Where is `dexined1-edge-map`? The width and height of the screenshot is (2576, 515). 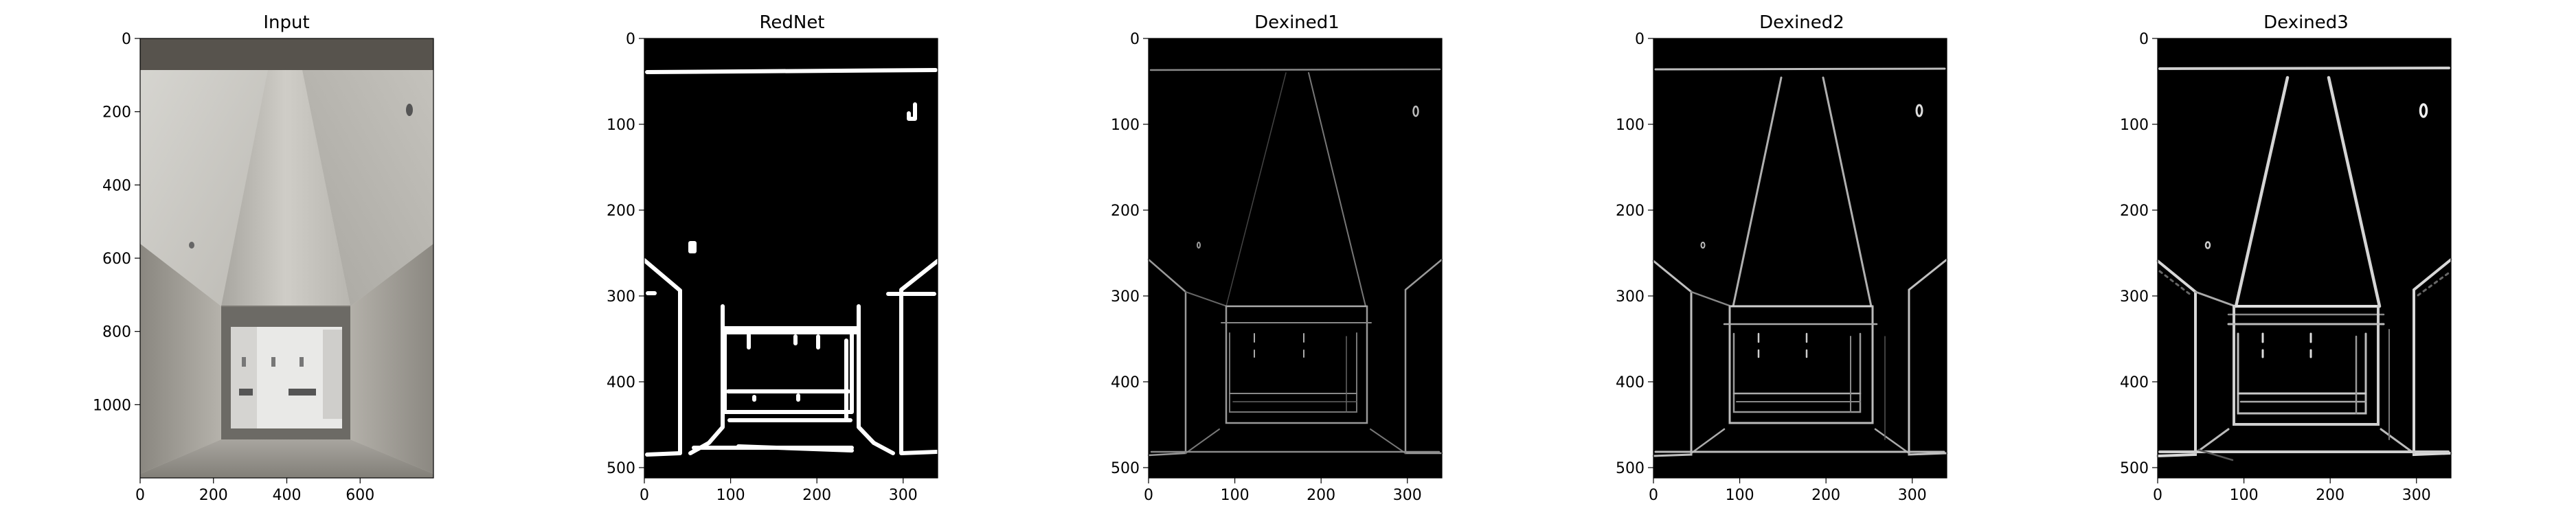
dexined1-edge-map is located at coordinates (1295, 258).